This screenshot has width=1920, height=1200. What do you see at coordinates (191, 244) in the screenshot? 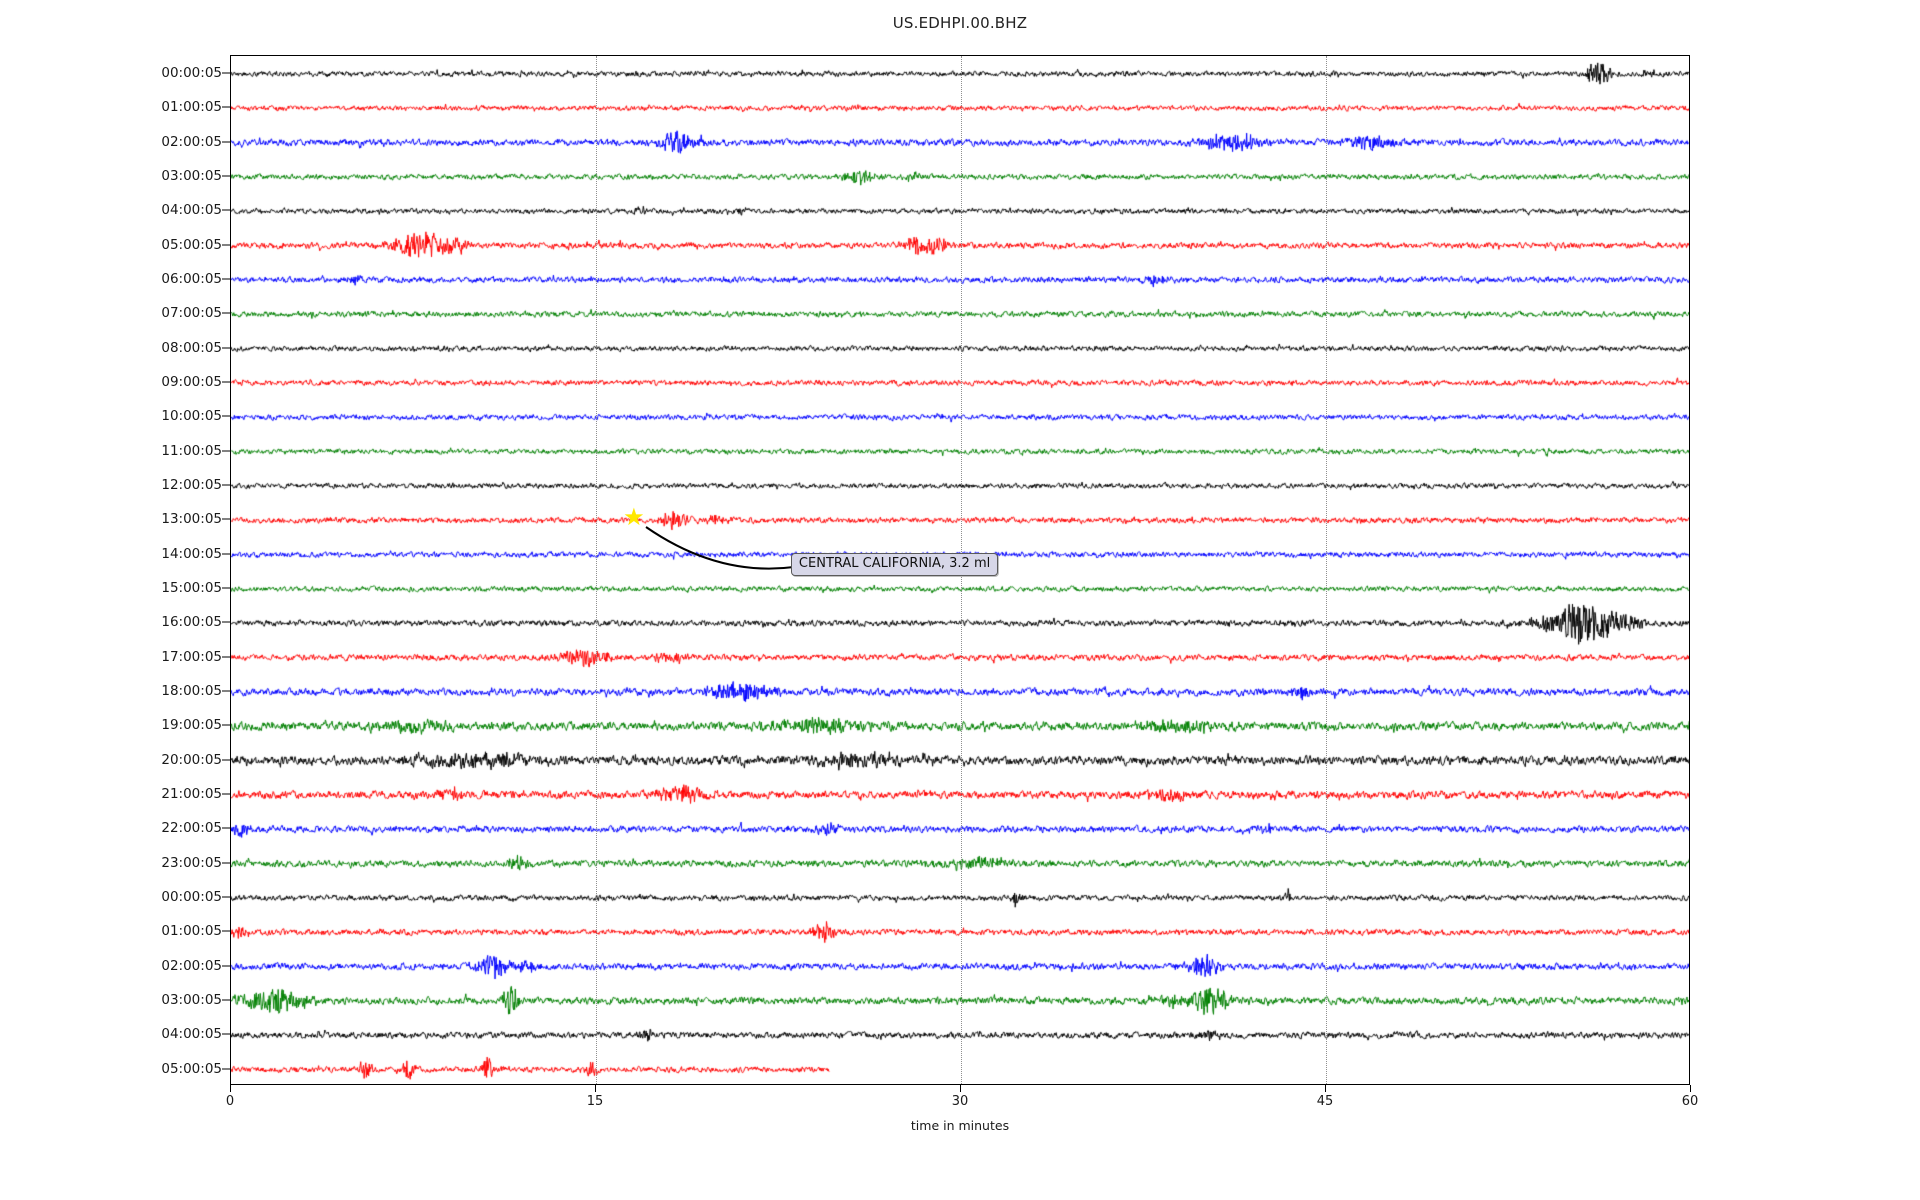
I see `y-tick-label-5: 05:00:05` at bounding box center [191, 244].